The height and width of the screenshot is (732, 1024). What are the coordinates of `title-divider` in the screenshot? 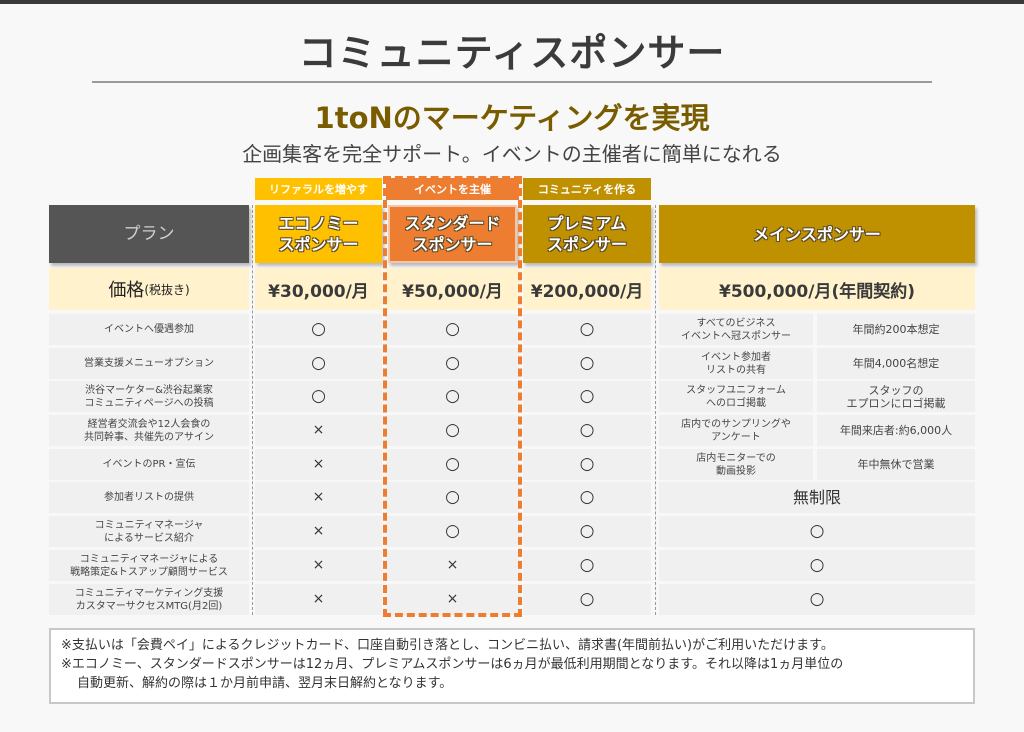 It's located at (512, 82).